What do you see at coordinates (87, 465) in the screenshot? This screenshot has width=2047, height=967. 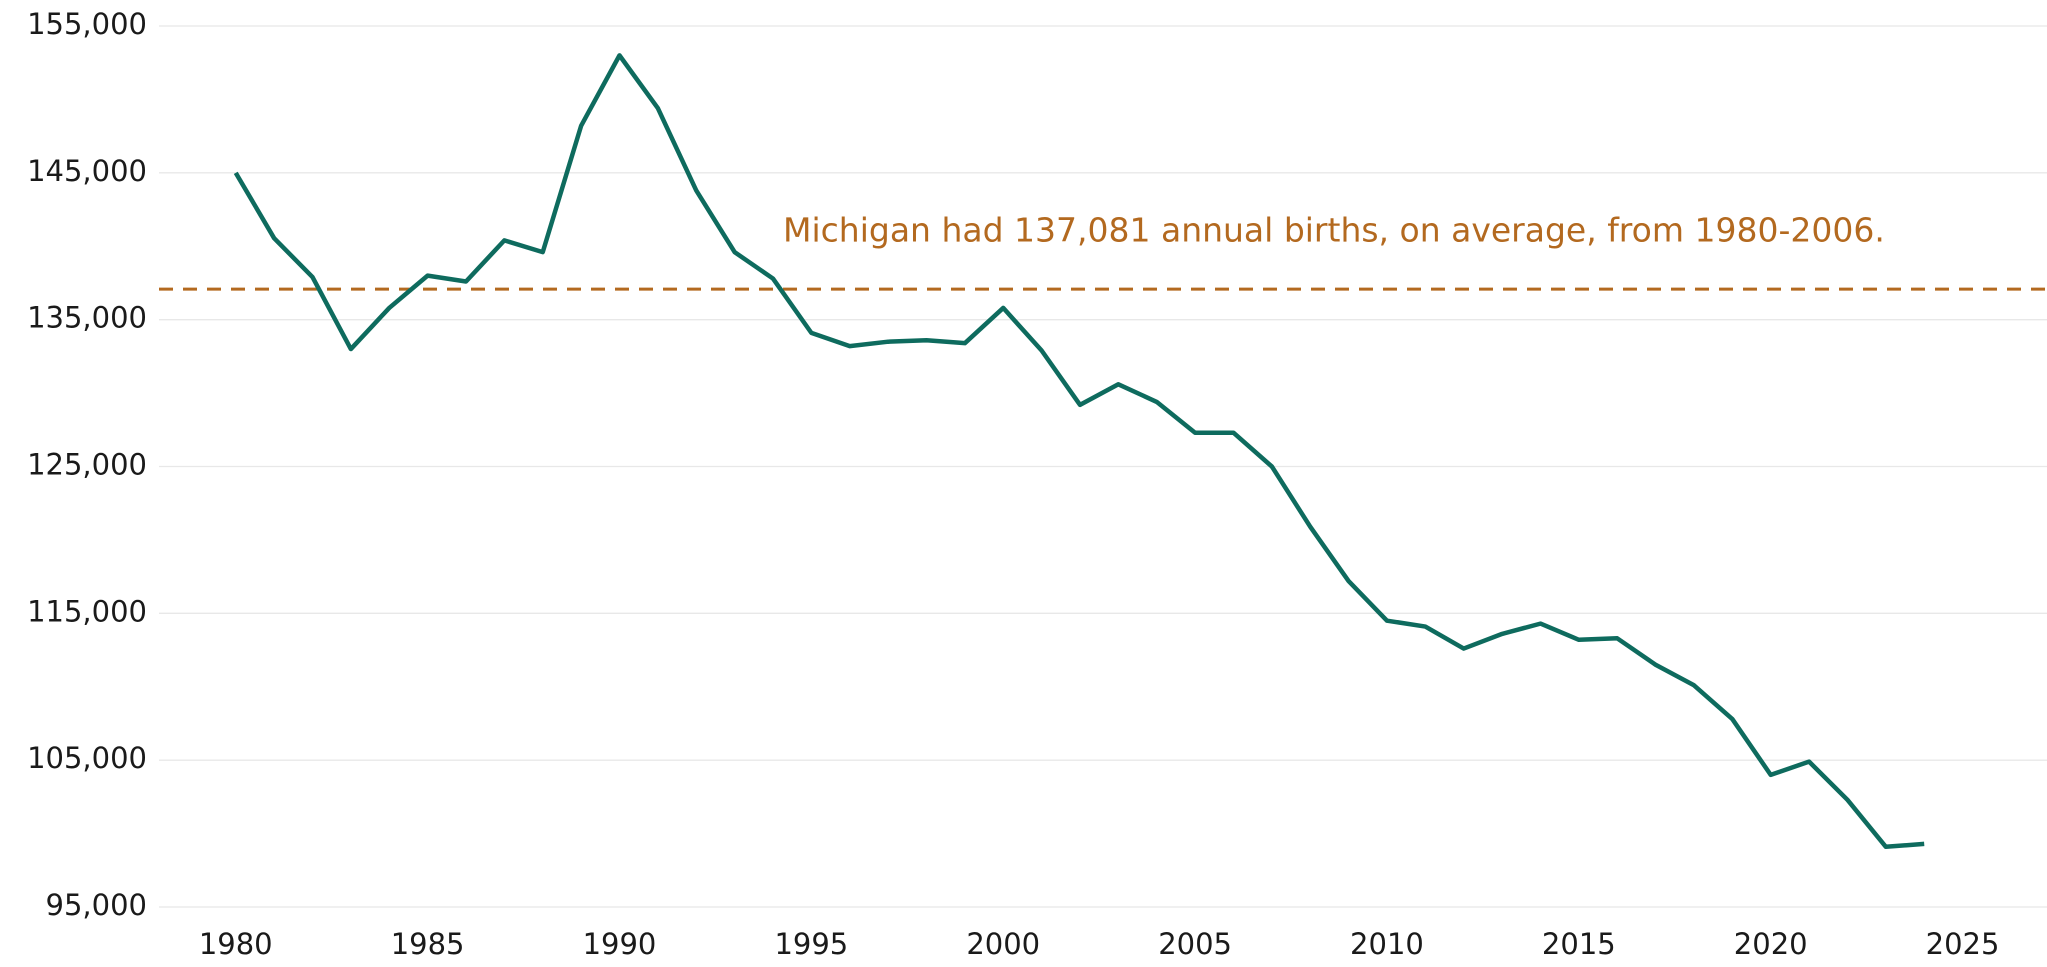 I see `y-tick-label: 125,000` at bounding box center [87, 465].